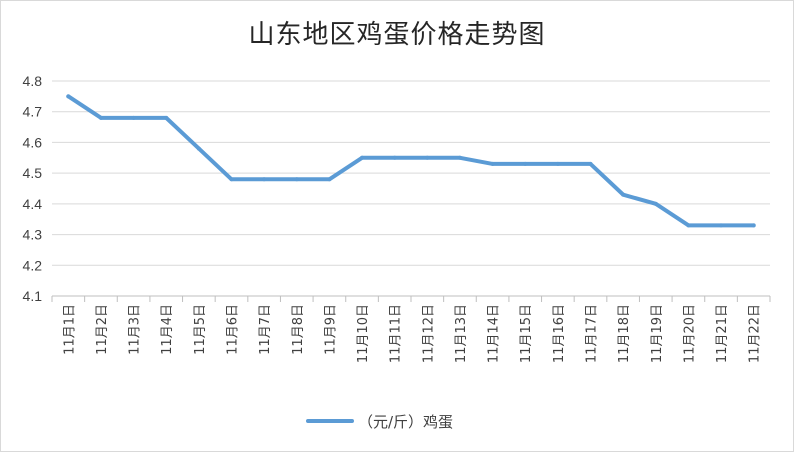  Describe the element at coordinates (689, 333) in the screenshot. I see `x-tick-label: 11月20日` at that location.